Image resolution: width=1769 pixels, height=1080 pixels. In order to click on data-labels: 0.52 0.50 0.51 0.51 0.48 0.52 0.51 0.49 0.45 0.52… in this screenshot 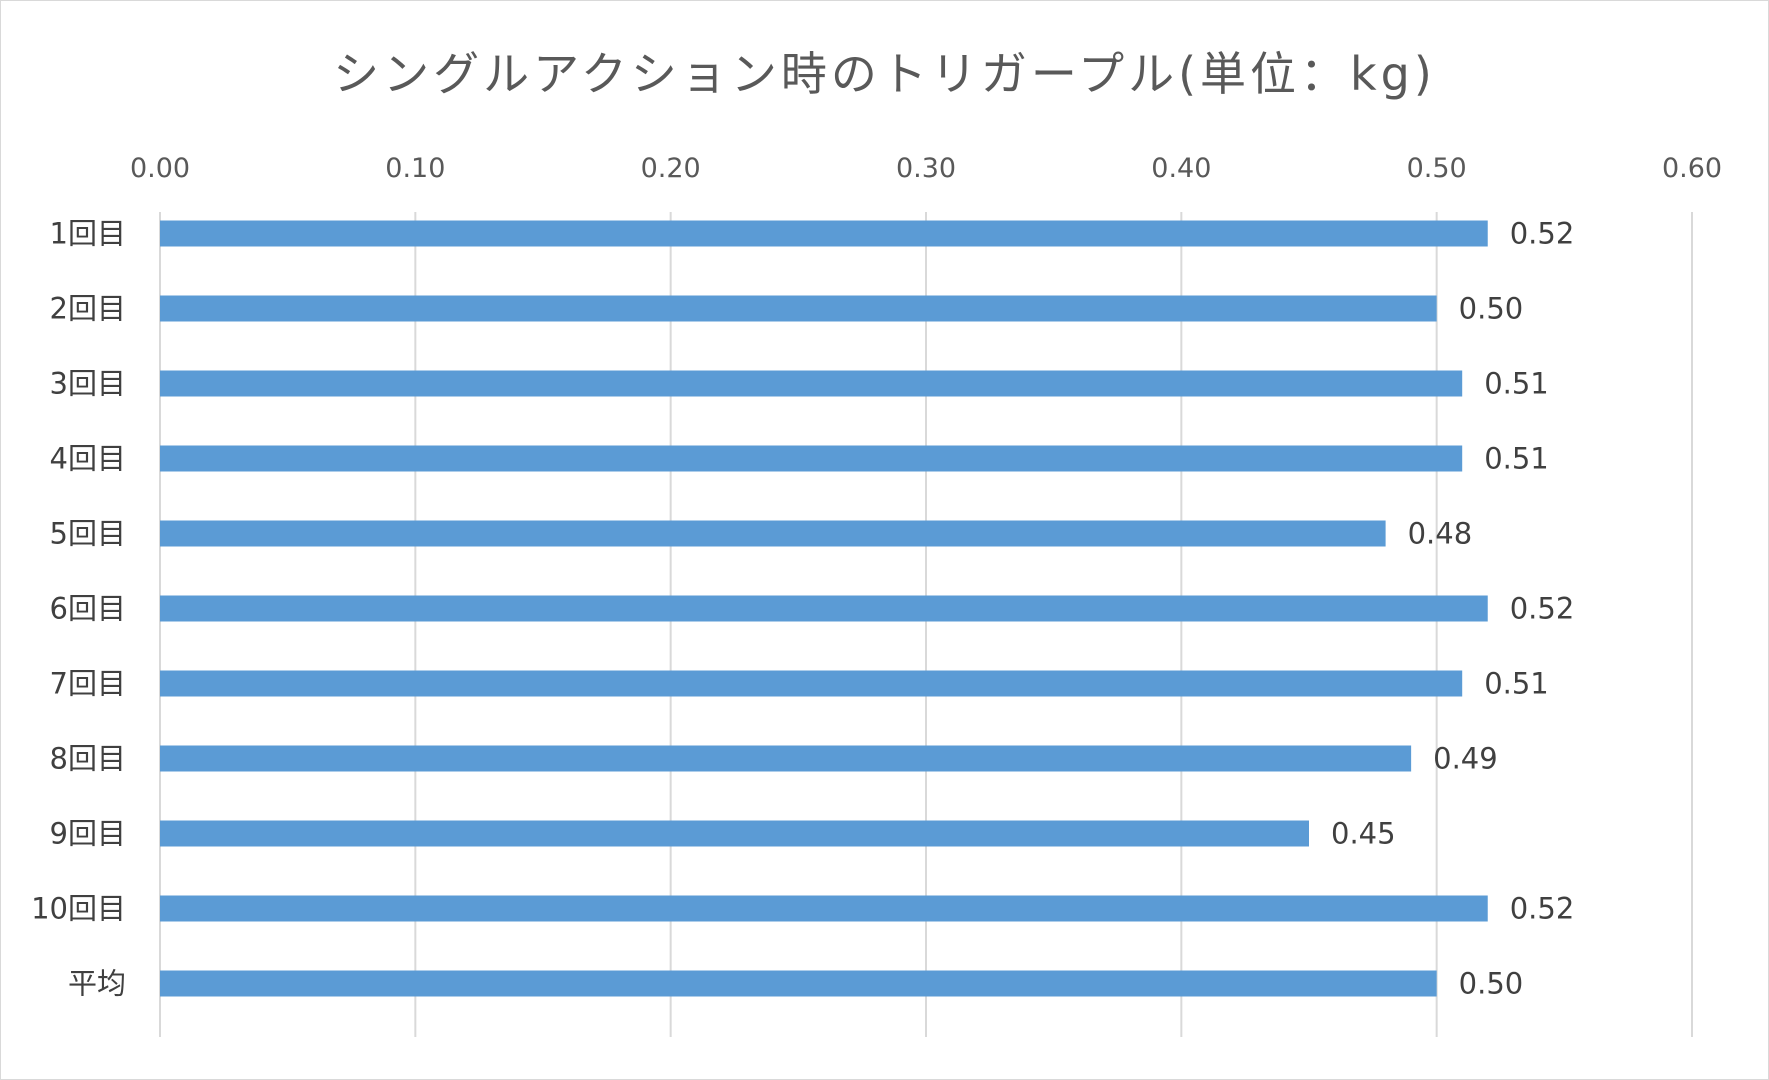, I will do `click(1452, 609)`.